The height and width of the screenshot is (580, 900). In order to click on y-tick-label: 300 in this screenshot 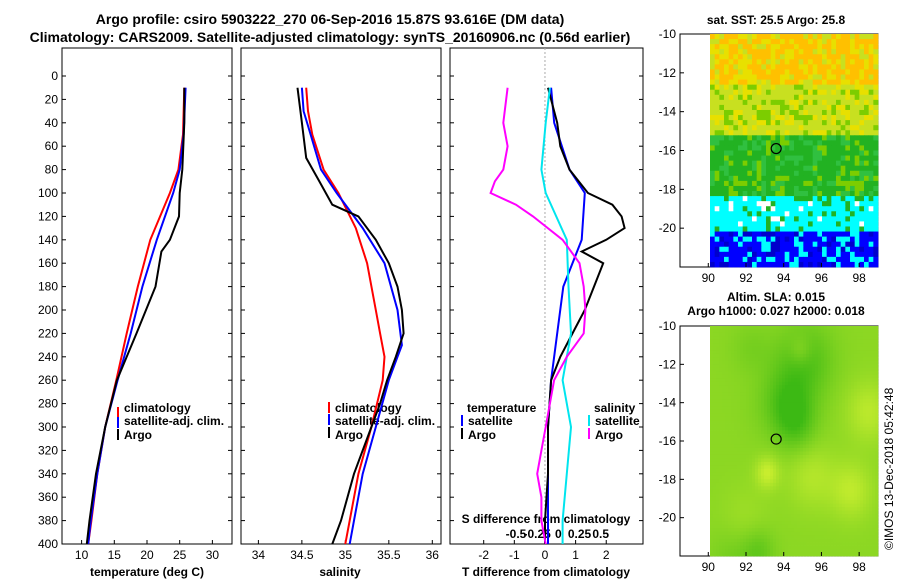, I will do `click(48, 427)`.